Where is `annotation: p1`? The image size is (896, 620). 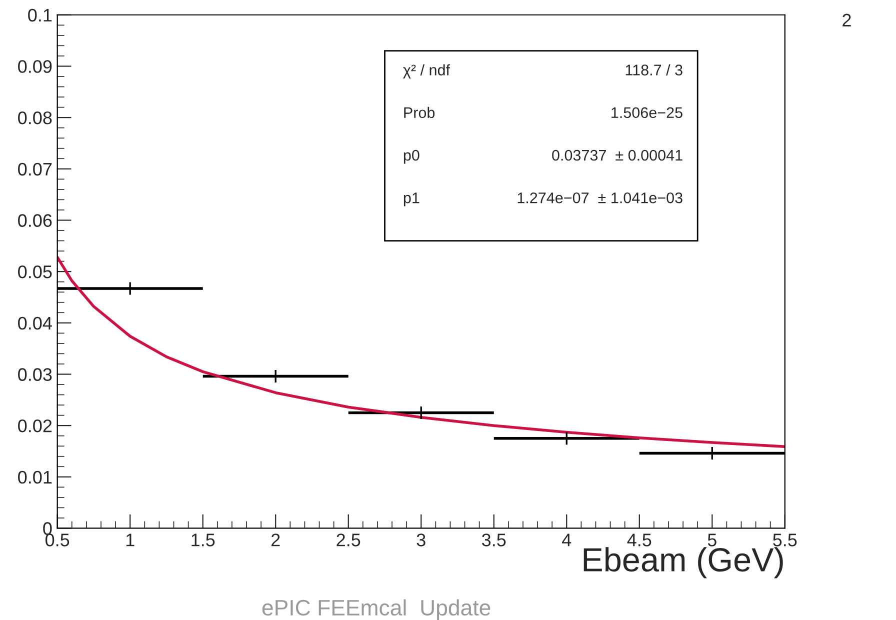
annotation: p1 is located at coordinates (412, 199).